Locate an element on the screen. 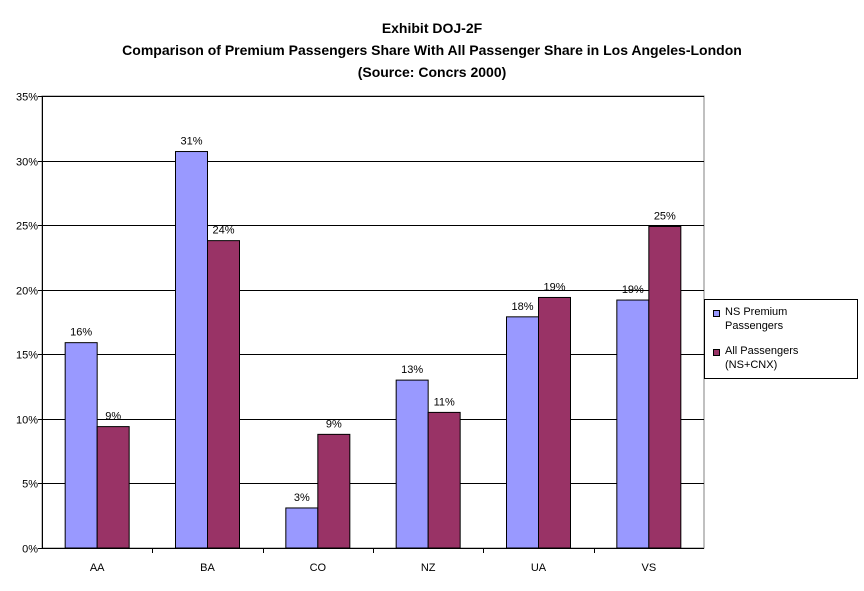 This screenshot has height=591, width=864. legend-label-all-passengers: All Passengers (NS+CNX) is located at coordinates (762, 358).